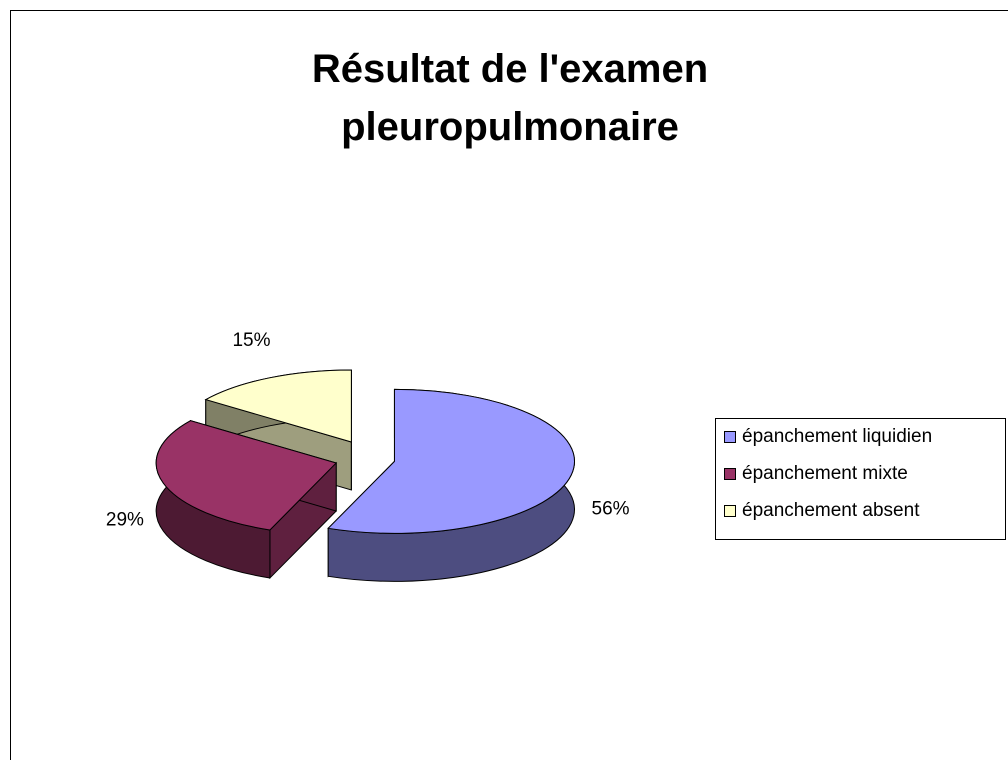 The height and width of the screenshot is (760, 1008). Describe the element at coordinates (831, 510) in the screenshot. I see `legend-label: épanchement absent` at that location.